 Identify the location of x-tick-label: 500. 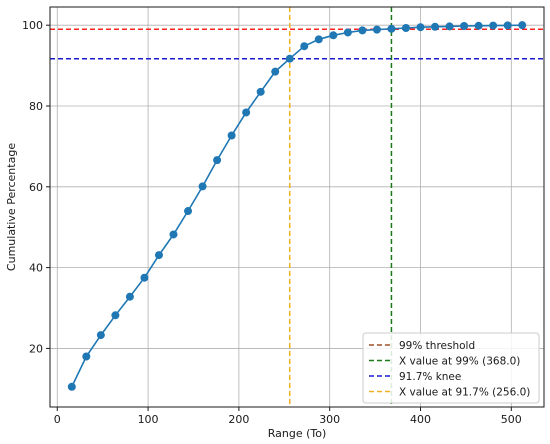
(511, 419).